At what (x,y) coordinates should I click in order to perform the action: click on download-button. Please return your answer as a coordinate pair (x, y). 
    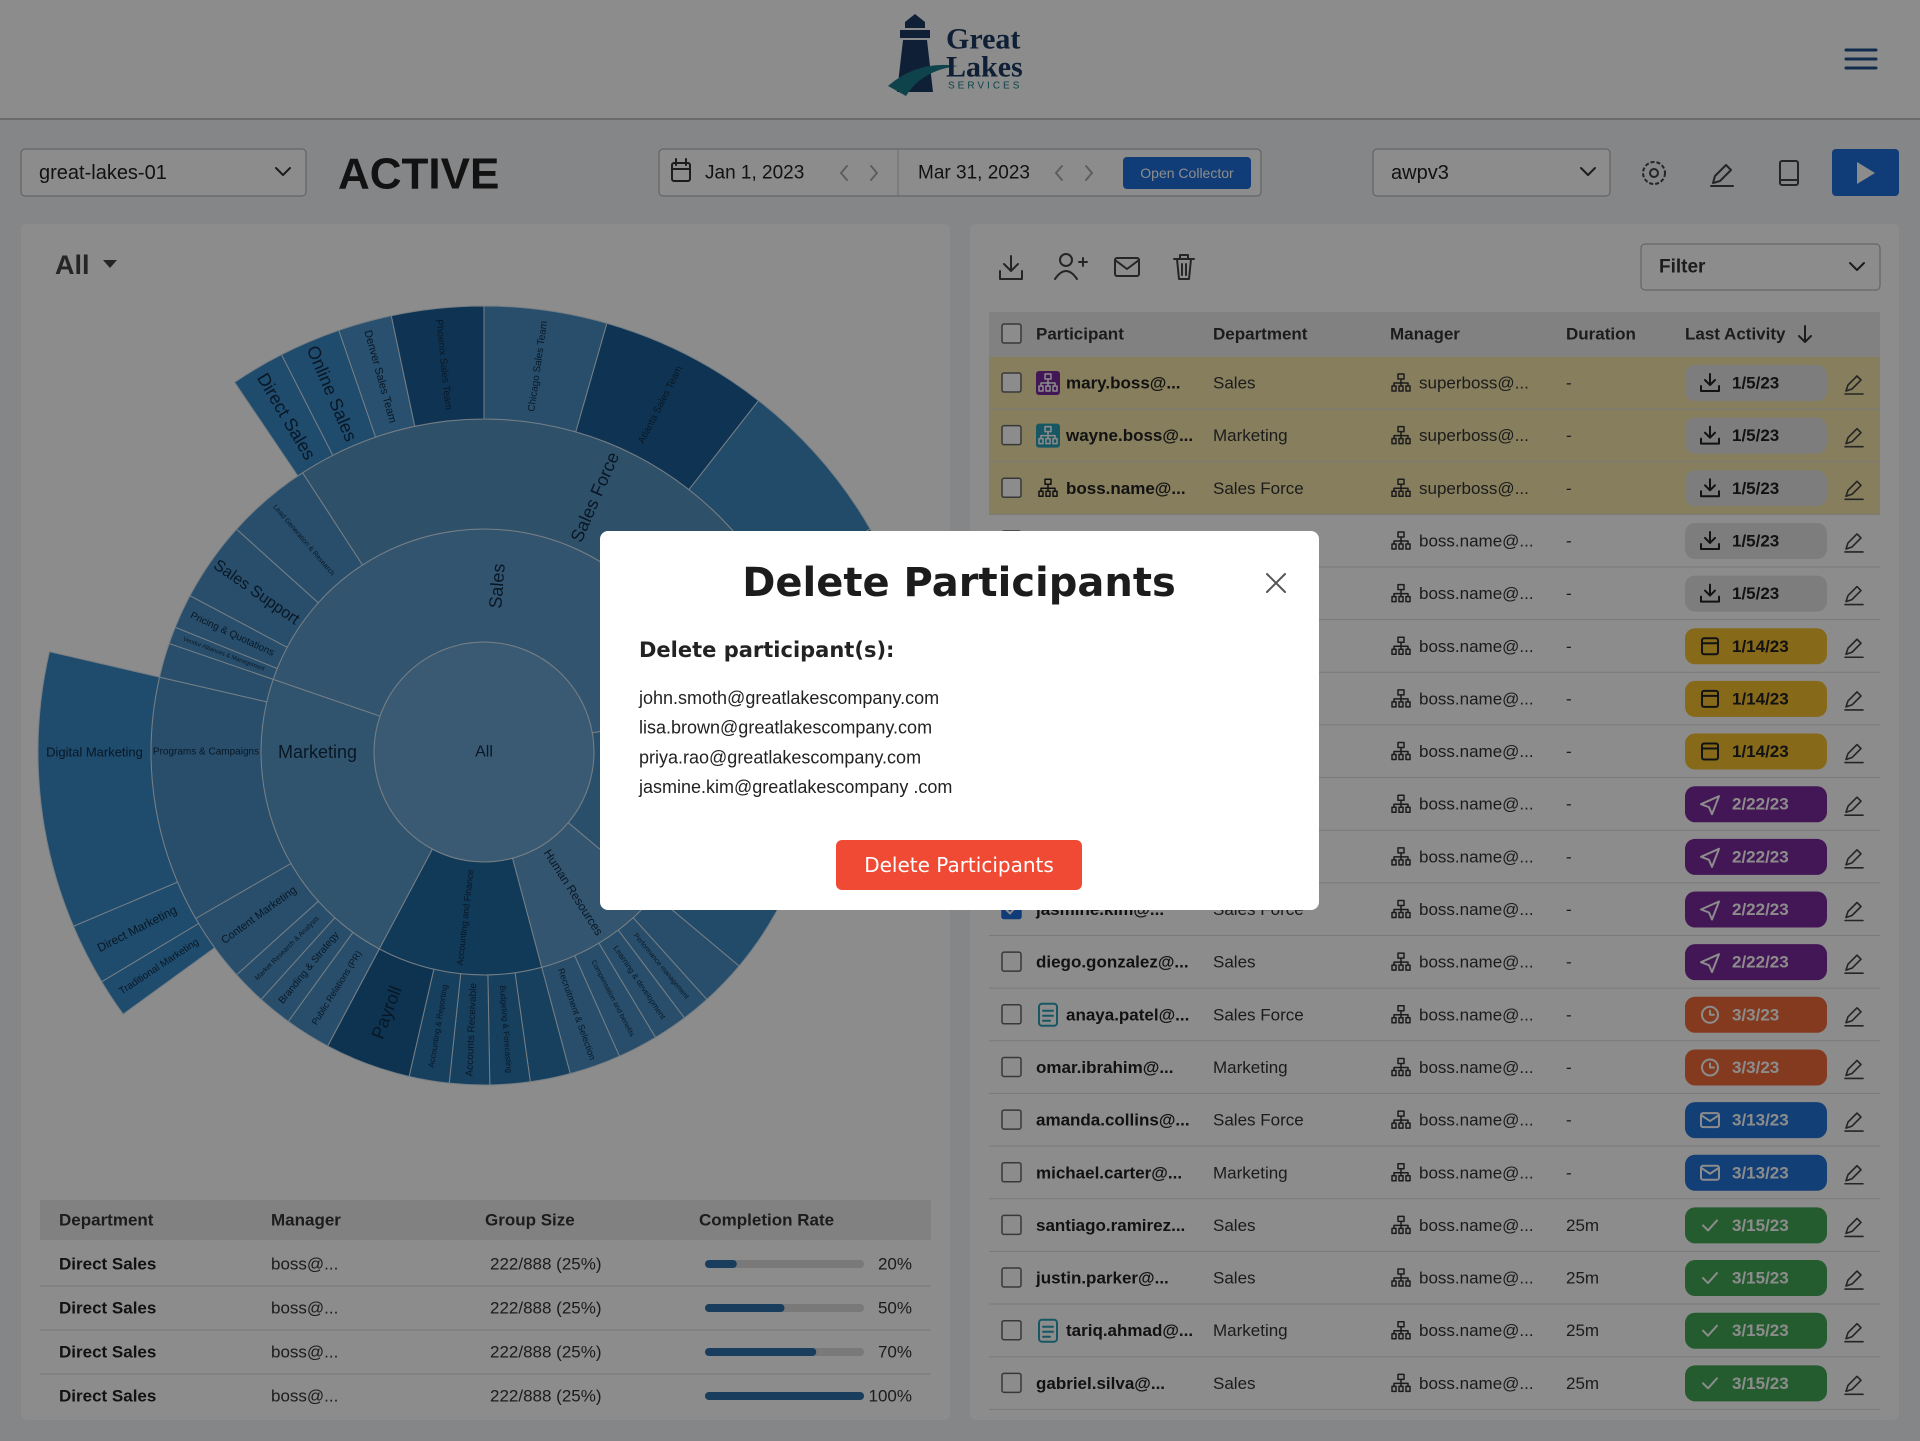
    Looking at the image, I should click on (1011, 267).